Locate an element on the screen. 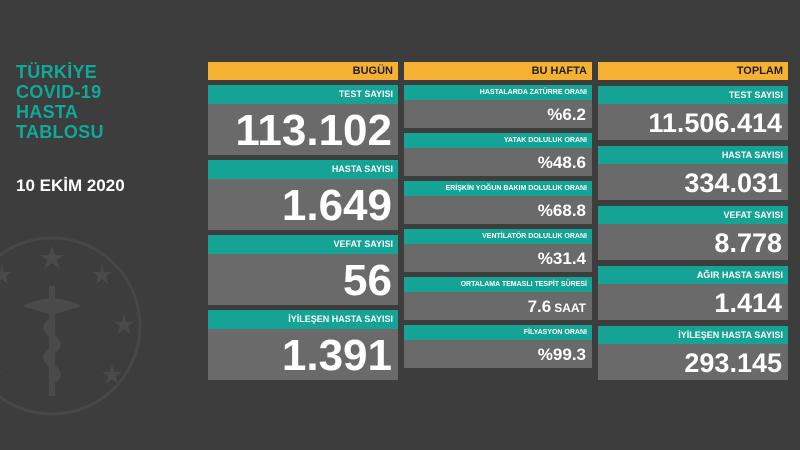  card-label: ERİŞKİN YOĞUN BAKIM DOLULUK ORANI is located at coordinates (498, 188).